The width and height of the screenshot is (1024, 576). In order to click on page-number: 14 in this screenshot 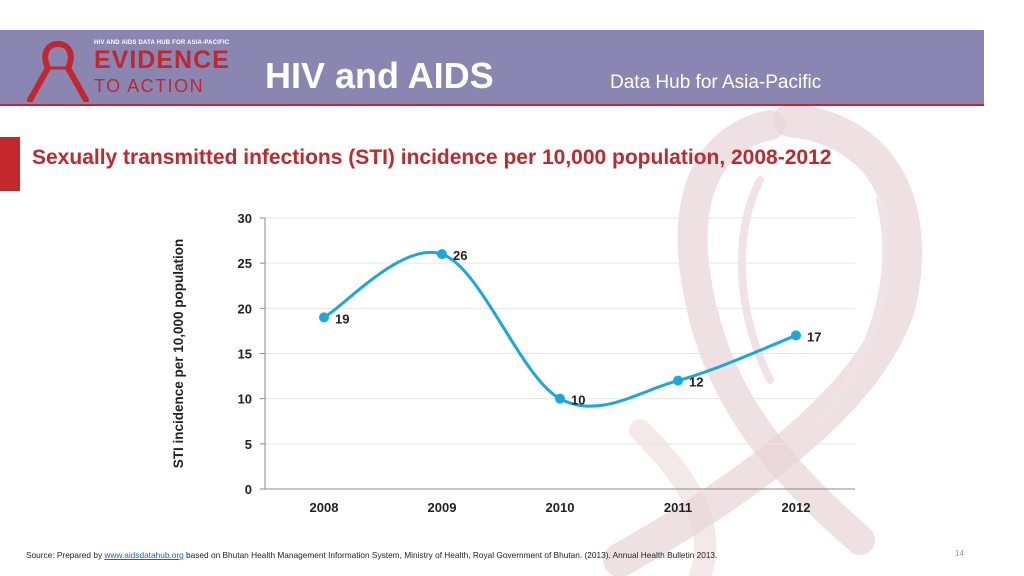, I will do `click(959, 553)`.